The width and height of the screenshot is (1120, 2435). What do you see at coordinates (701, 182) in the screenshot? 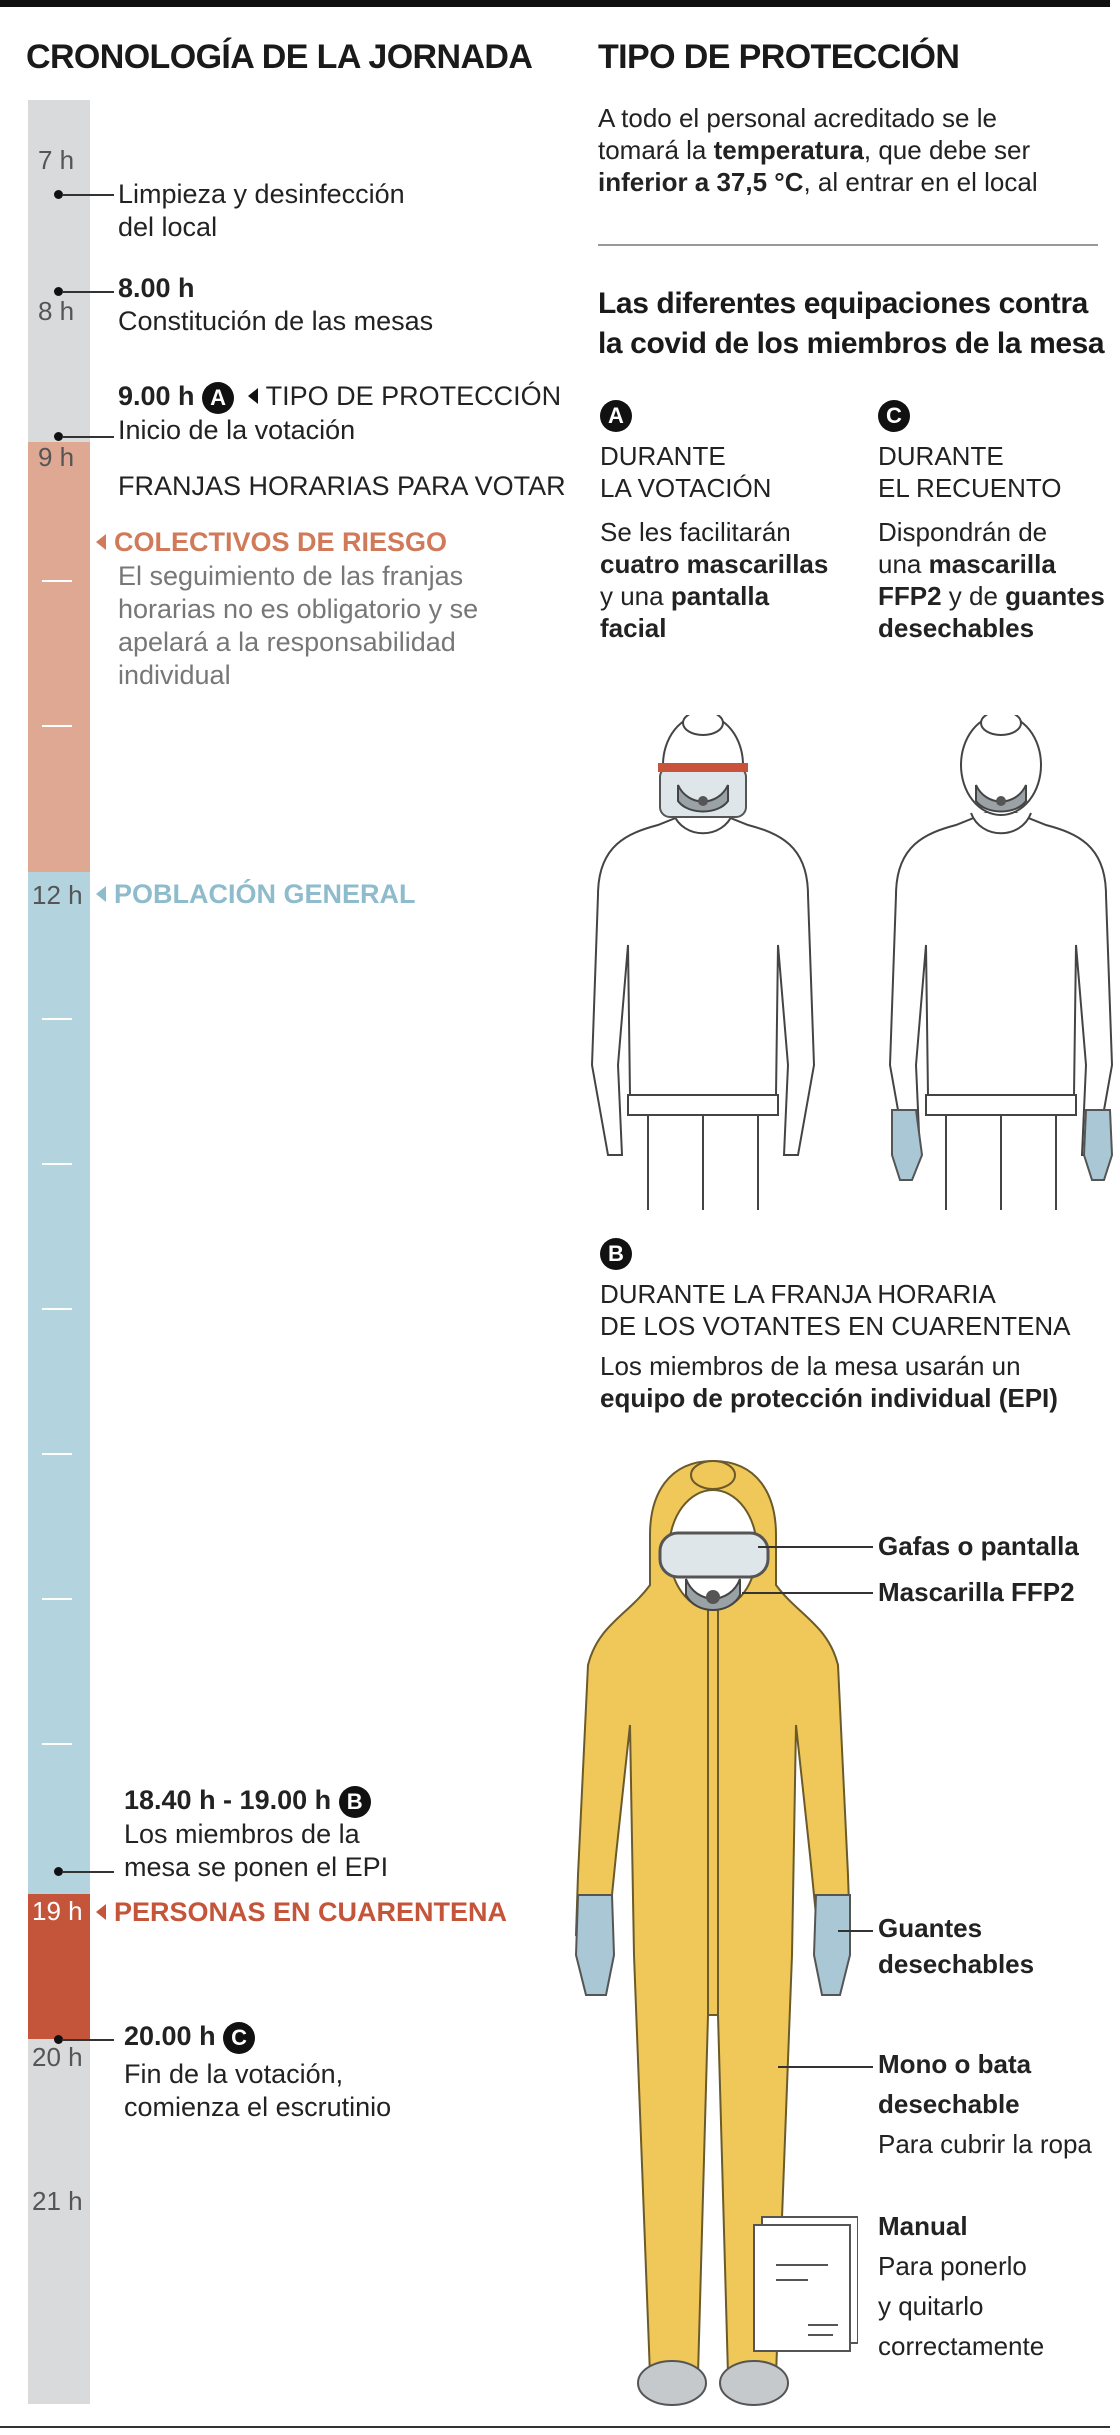
I see `intro-bold: inferior a 37,5 °C` at bounding box center [701, 182].